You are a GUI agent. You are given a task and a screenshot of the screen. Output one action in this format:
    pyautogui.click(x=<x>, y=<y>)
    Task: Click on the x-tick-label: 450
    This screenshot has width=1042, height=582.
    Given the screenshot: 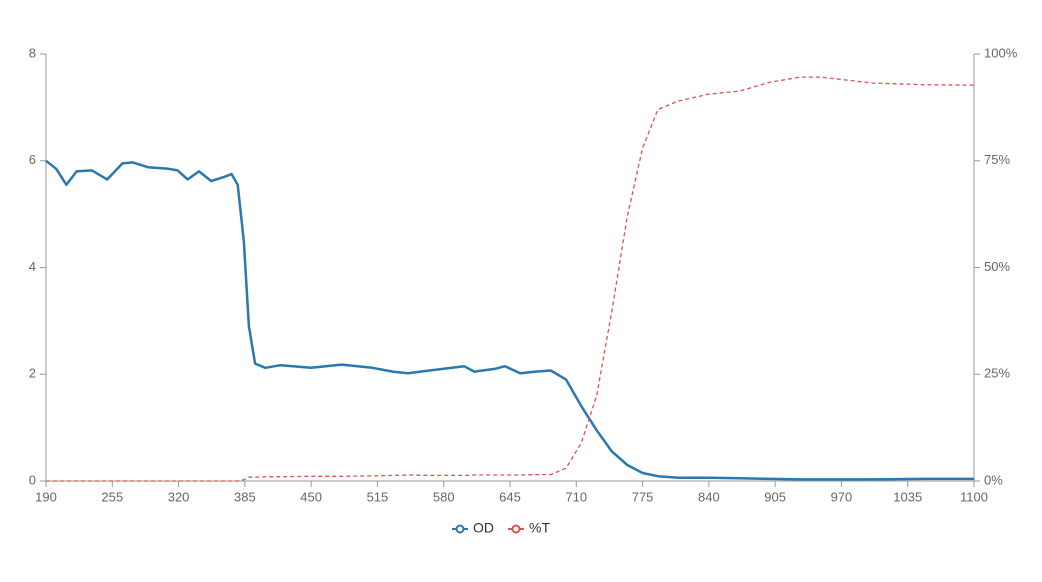 What is the action you would take?
    pyautogui.click(x=311, y=496)
    